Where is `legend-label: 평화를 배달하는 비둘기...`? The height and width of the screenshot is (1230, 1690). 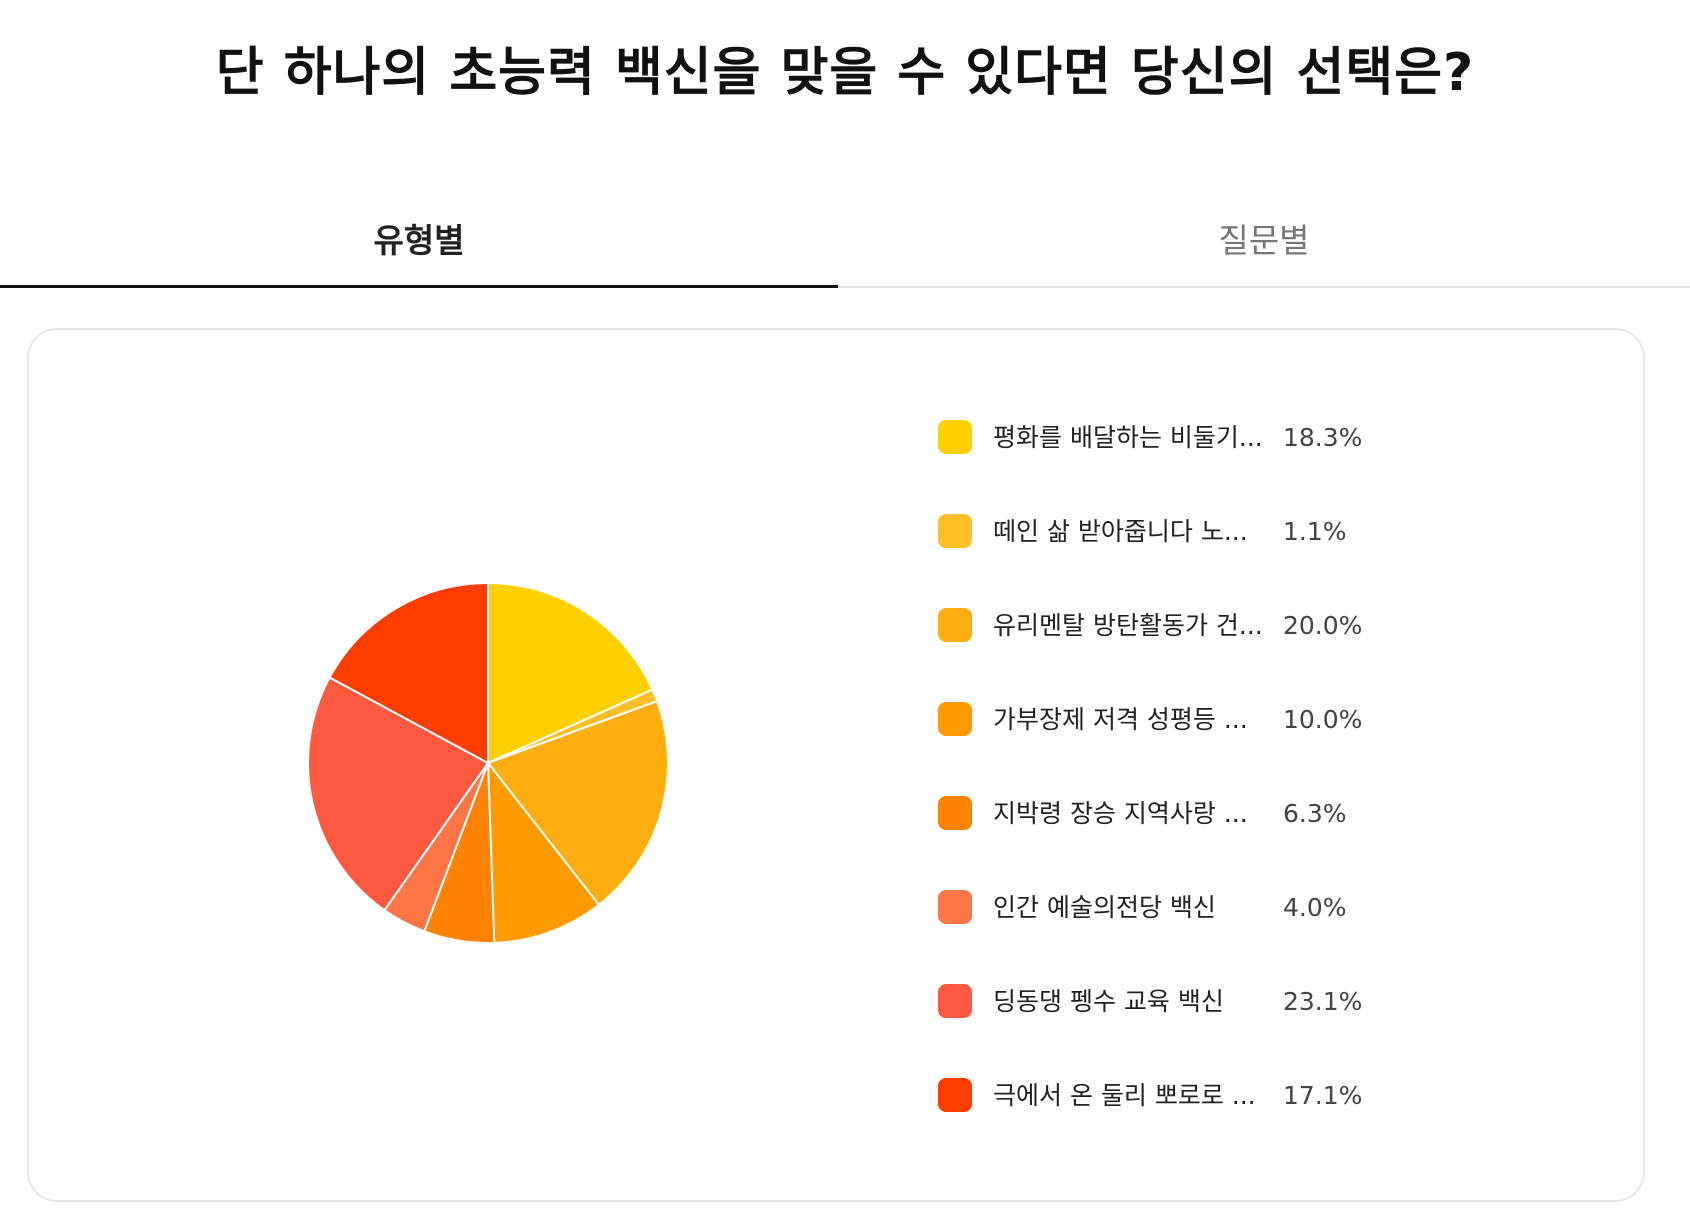 legend-label: 평화를 배달하는 비둘기... is located at coordinates (1128, 437).